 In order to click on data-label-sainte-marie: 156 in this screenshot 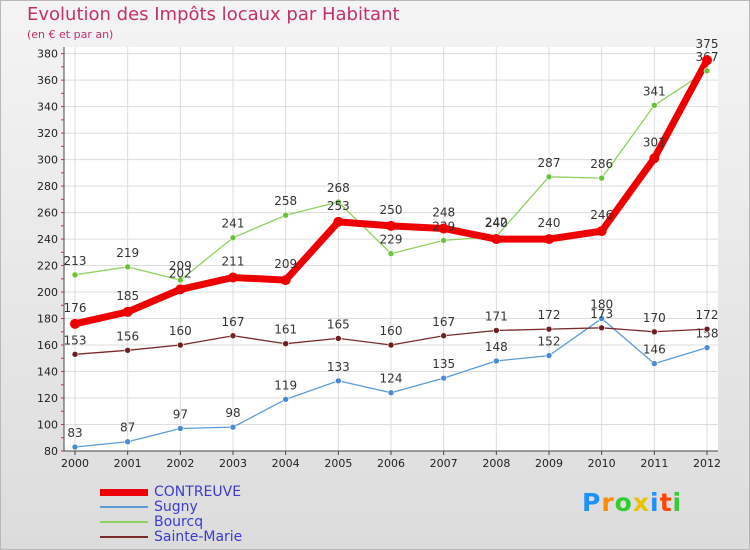, I will do `click(127, 336)`.